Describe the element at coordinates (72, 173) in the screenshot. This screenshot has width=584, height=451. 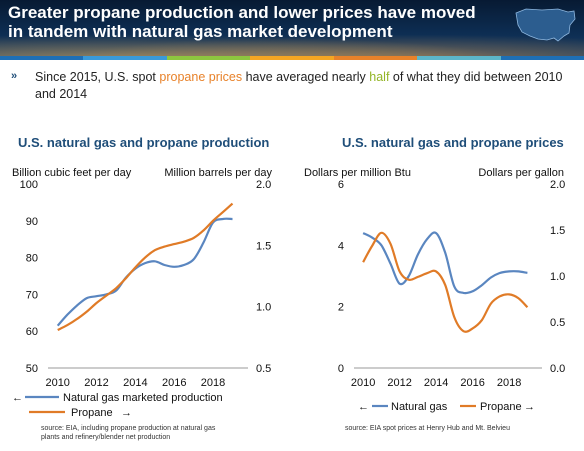
I see `y-axis-label-left: Billion cubic feet per day` at that location.